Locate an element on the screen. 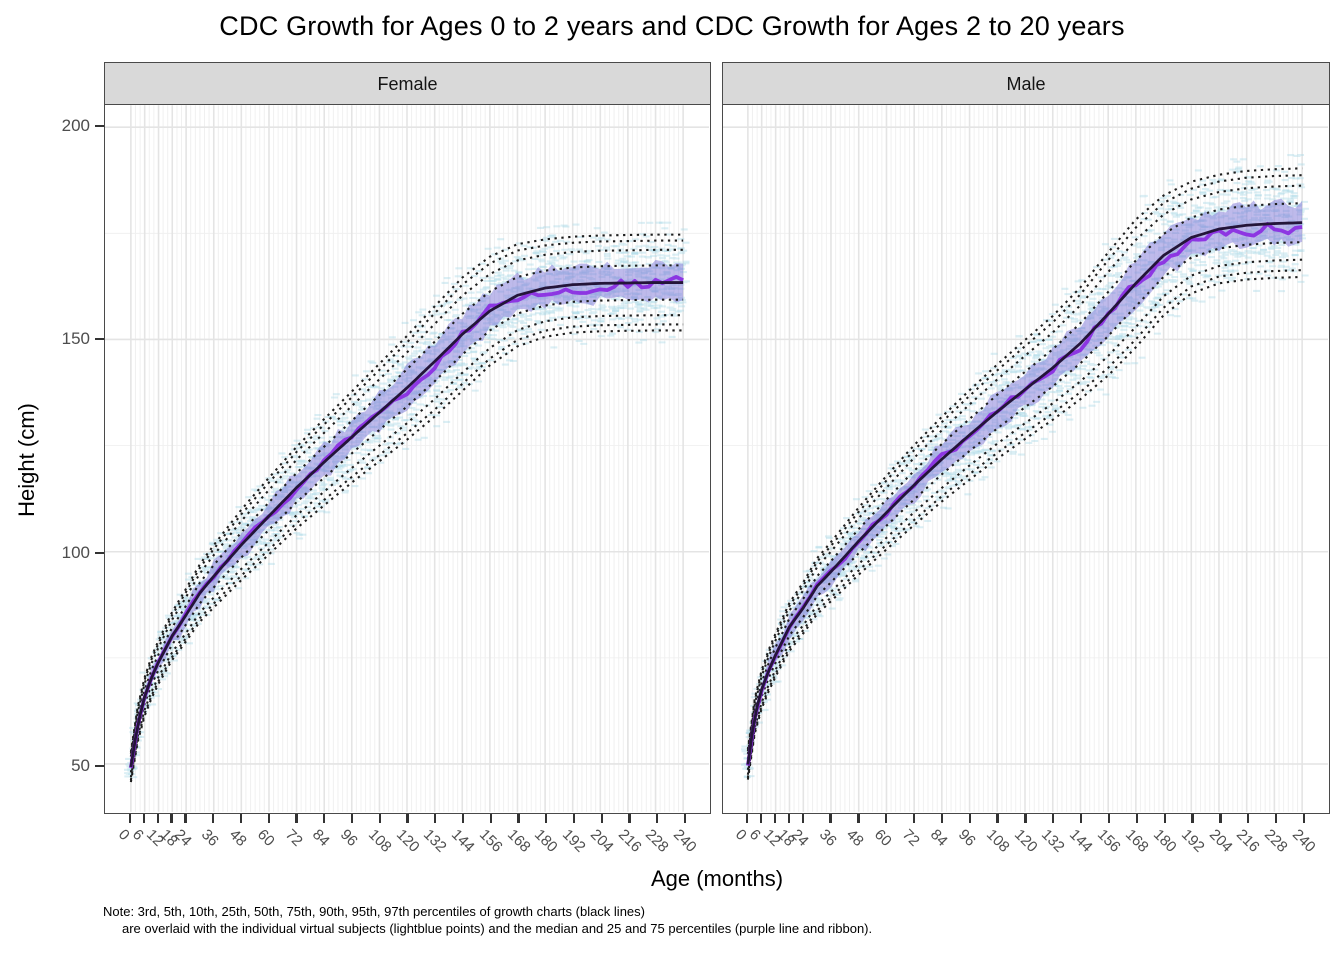  facet-strip-label: Male is located at coordinates (1026, 83).